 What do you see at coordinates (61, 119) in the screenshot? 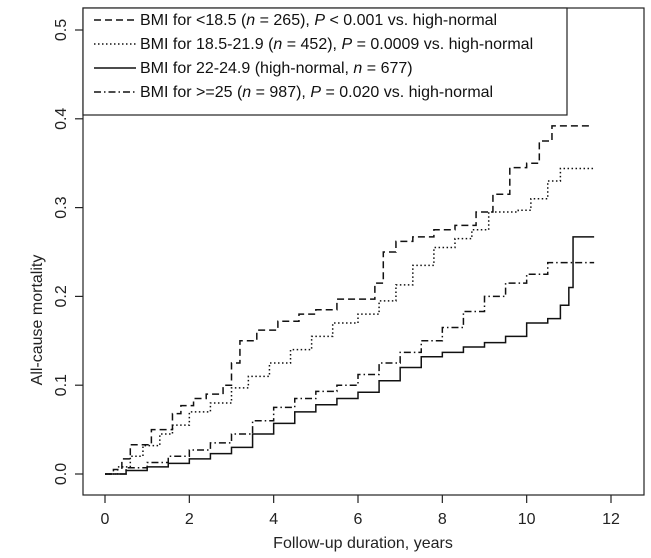
I see `y-tick-label: 0.4` at bounding box center [61, 119].